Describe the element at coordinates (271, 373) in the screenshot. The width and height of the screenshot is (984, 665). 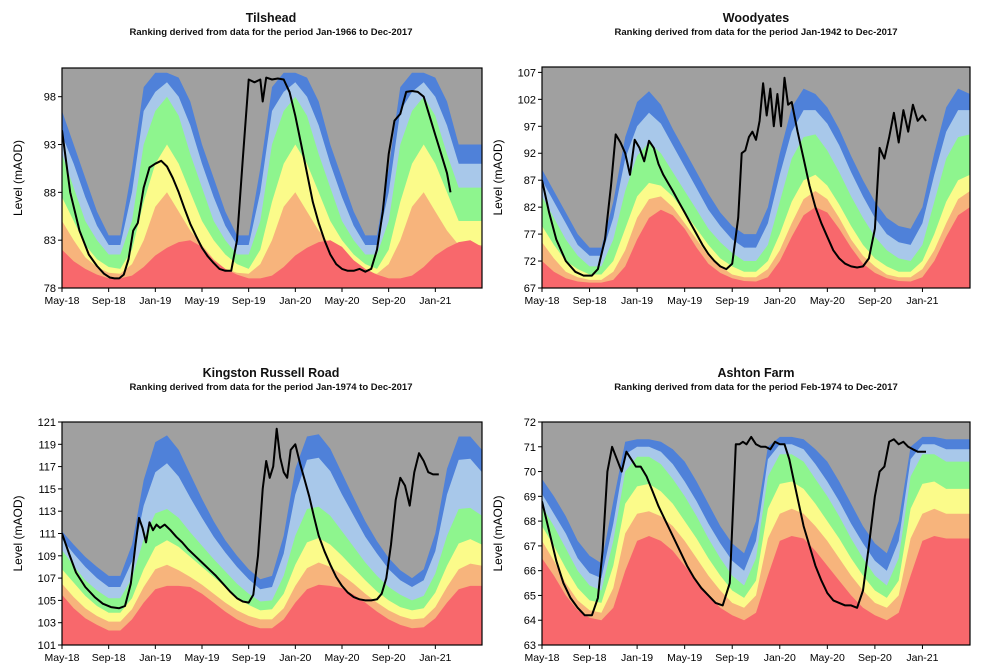
I see `chart-title: Kingston Russell Road` at that location.